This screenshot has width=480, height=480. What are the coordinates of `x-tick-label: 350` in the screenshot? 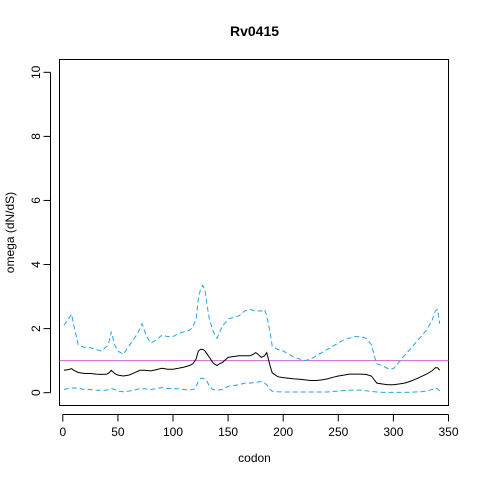 It's located at (448, 432).